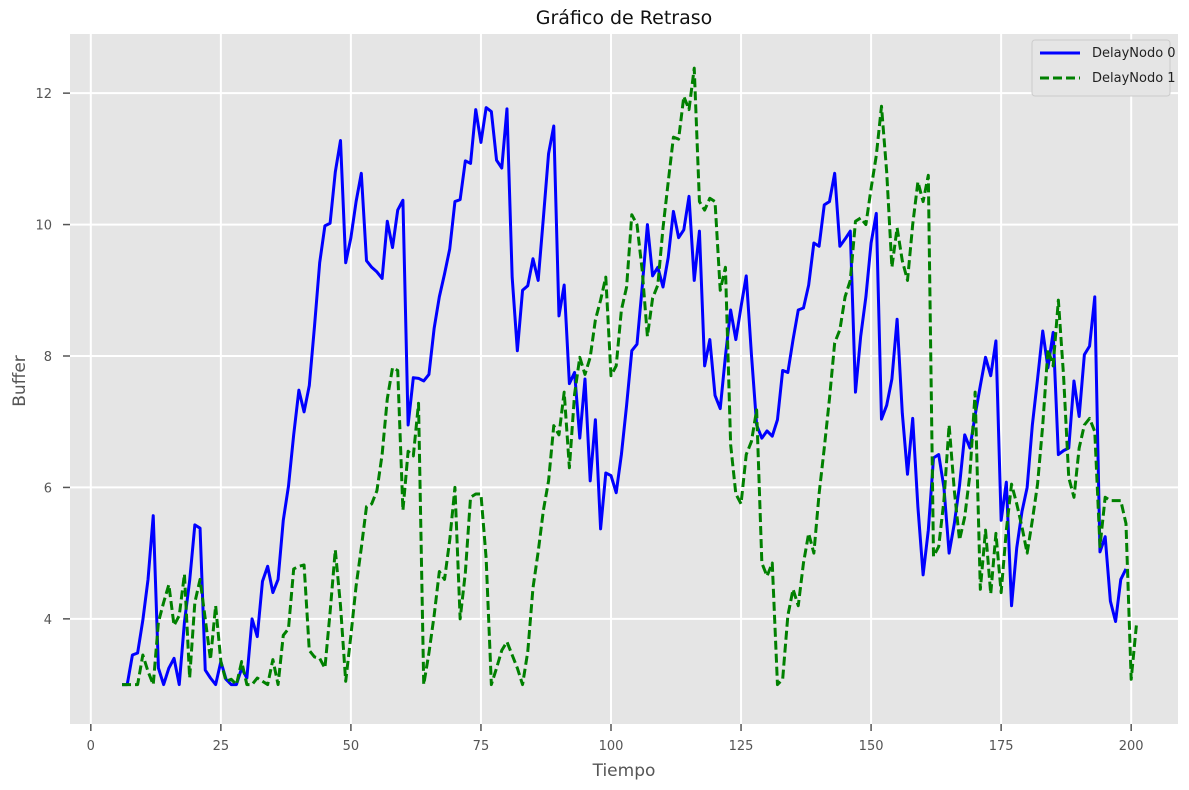  I want to click on y-tick-label: 12, so click(43, 94).